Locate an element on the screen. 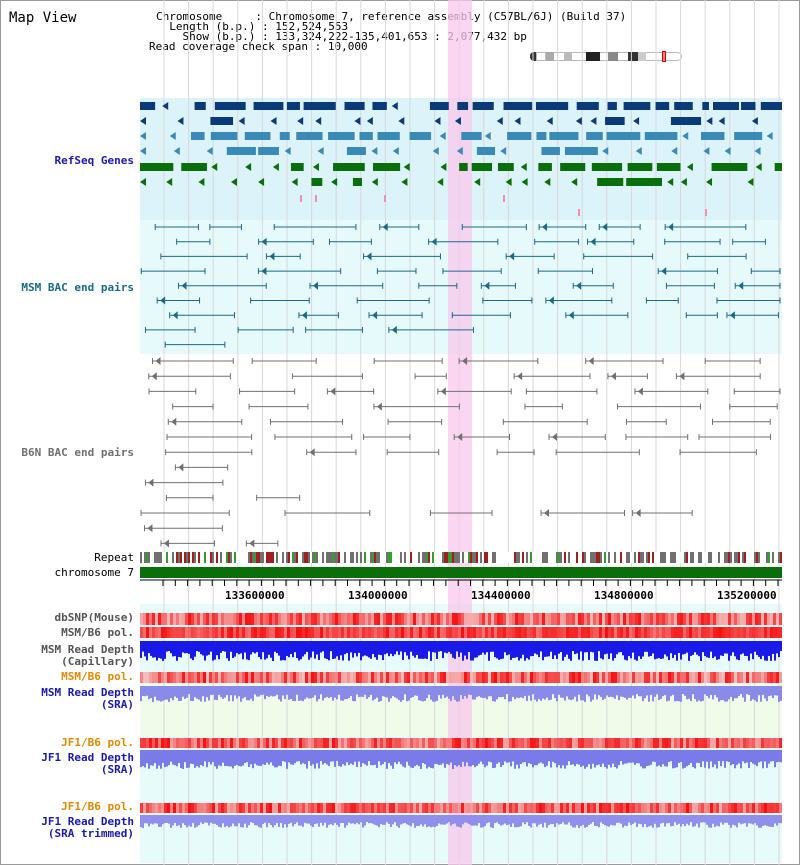  msm-b6-pol-sra-label: MSM/B6 pol. is located at coordinates (97, 676).